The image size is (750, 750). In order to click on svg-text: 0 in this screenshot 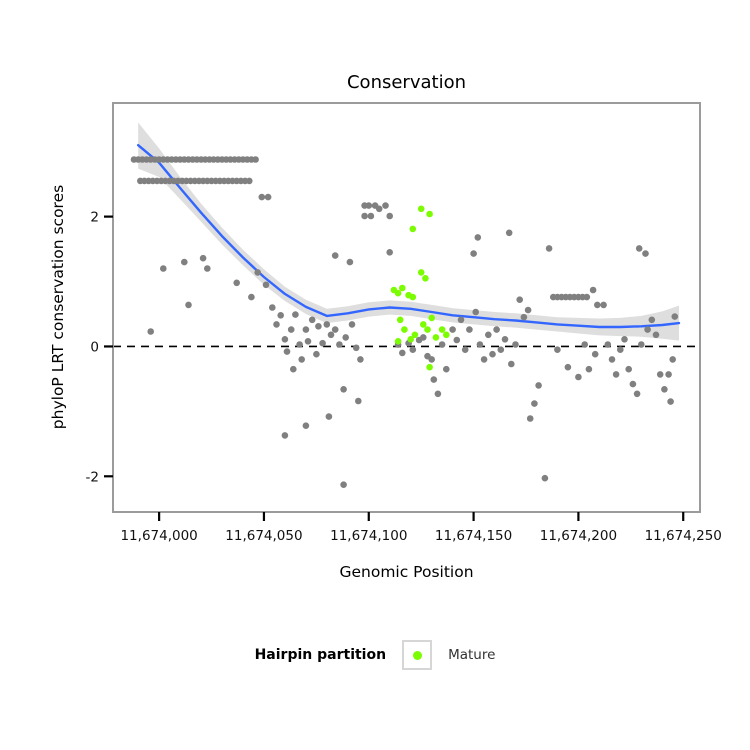, I will do `click(94, 347)`.